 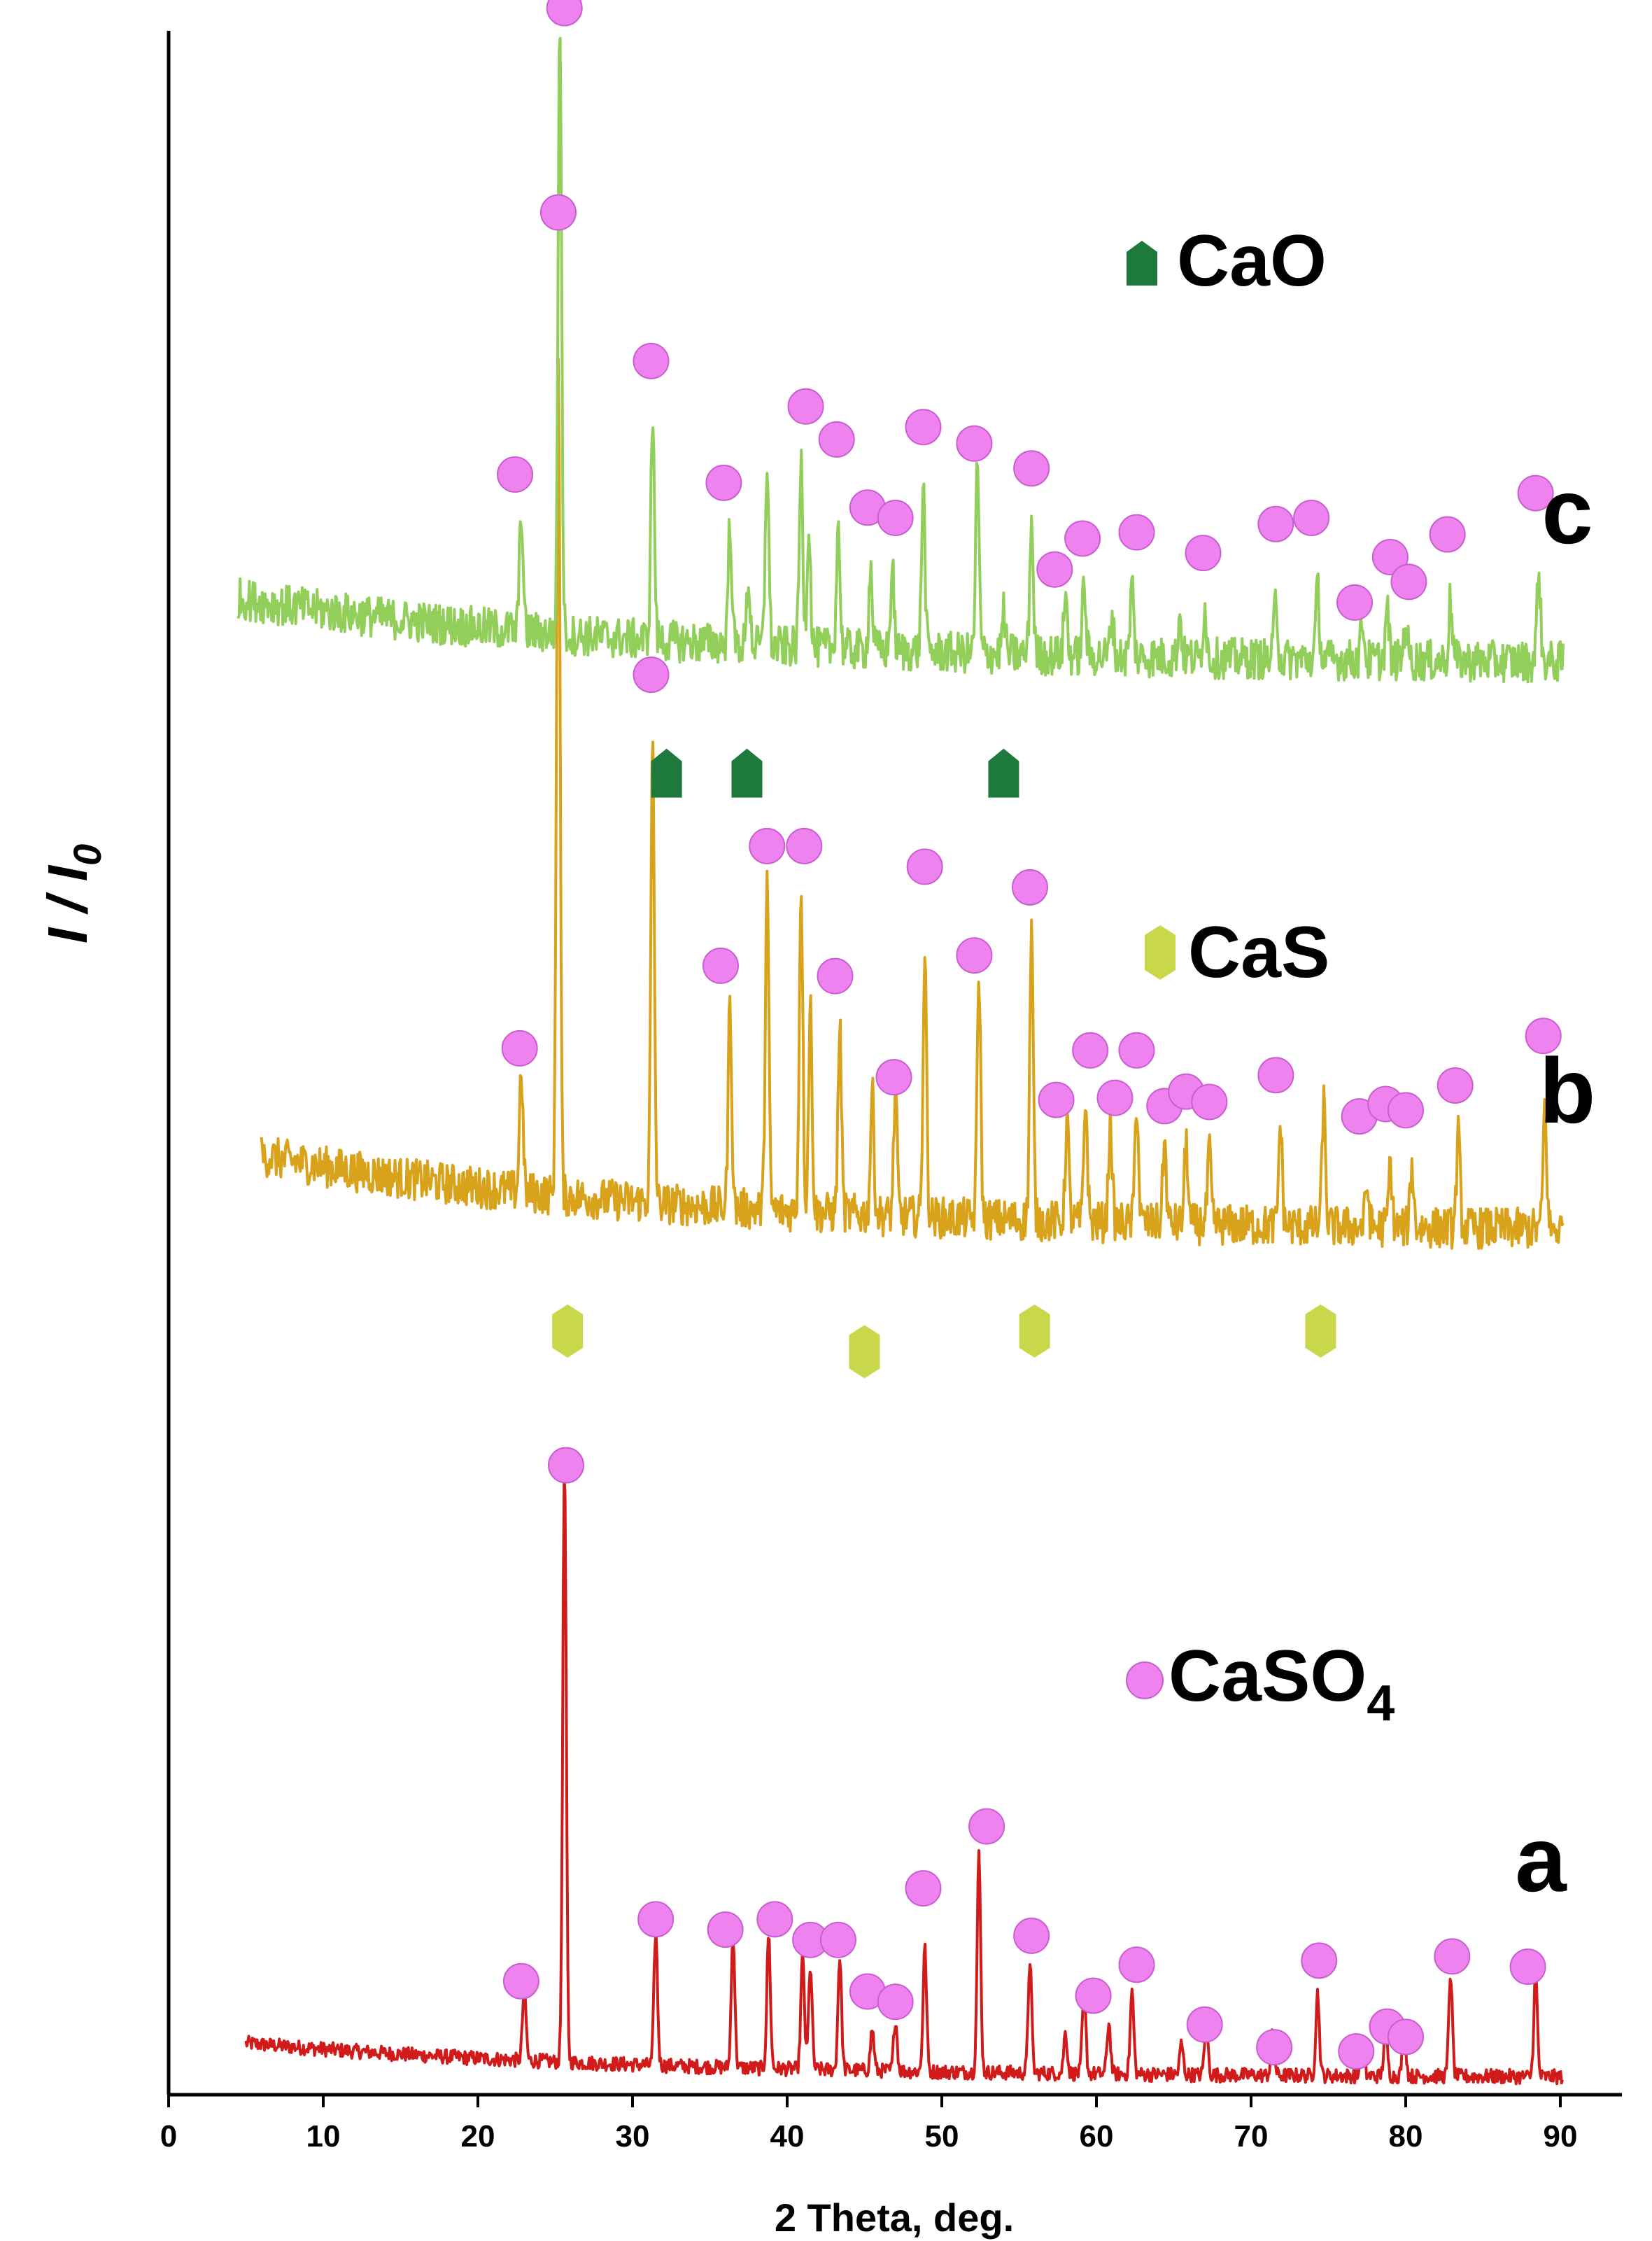 I want to click on svg-text: CaSO4, so click(x=1282, y=1684).